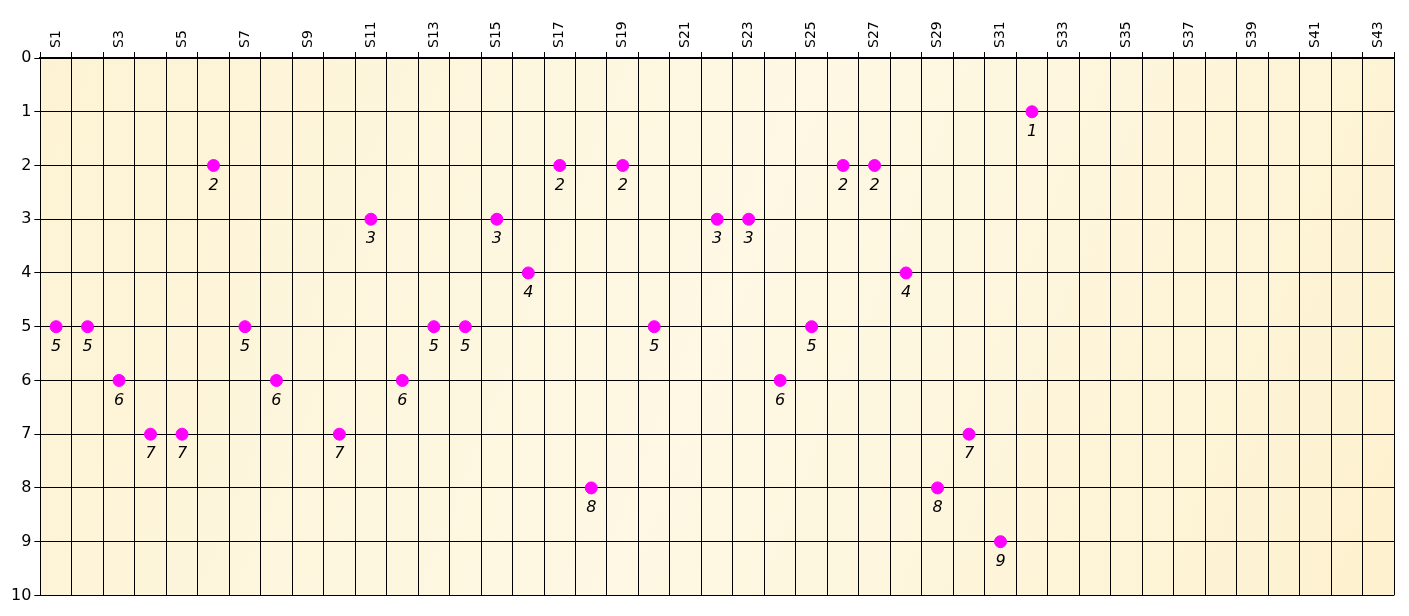 Image resolution: width=1409 pixels, height=616 pixels. What do you see at coordinates (999, 34) in the screenshot?
I see `x-tick-label: S31` at bounding box center [999, 34].